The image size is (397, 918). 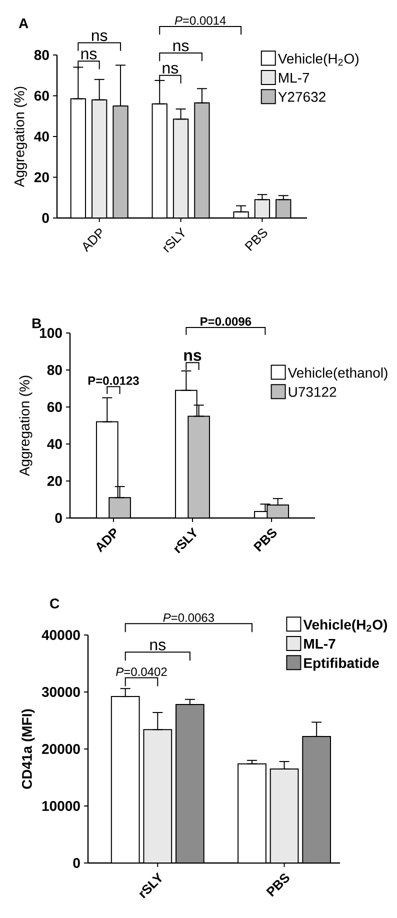 What do you see at coordinates (226, 321) in the screenshot?
I see `text: P=0.0096` at bounding box center [226, 321].